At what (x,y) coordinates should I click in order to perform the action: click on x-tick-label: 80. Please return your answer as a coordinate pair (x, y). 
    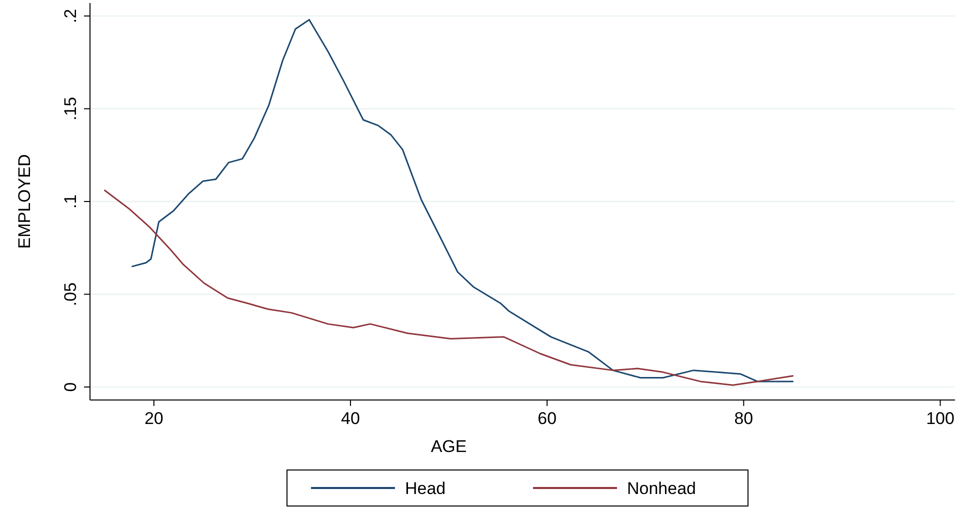
    Looking at the image, I should click on (744, 418).